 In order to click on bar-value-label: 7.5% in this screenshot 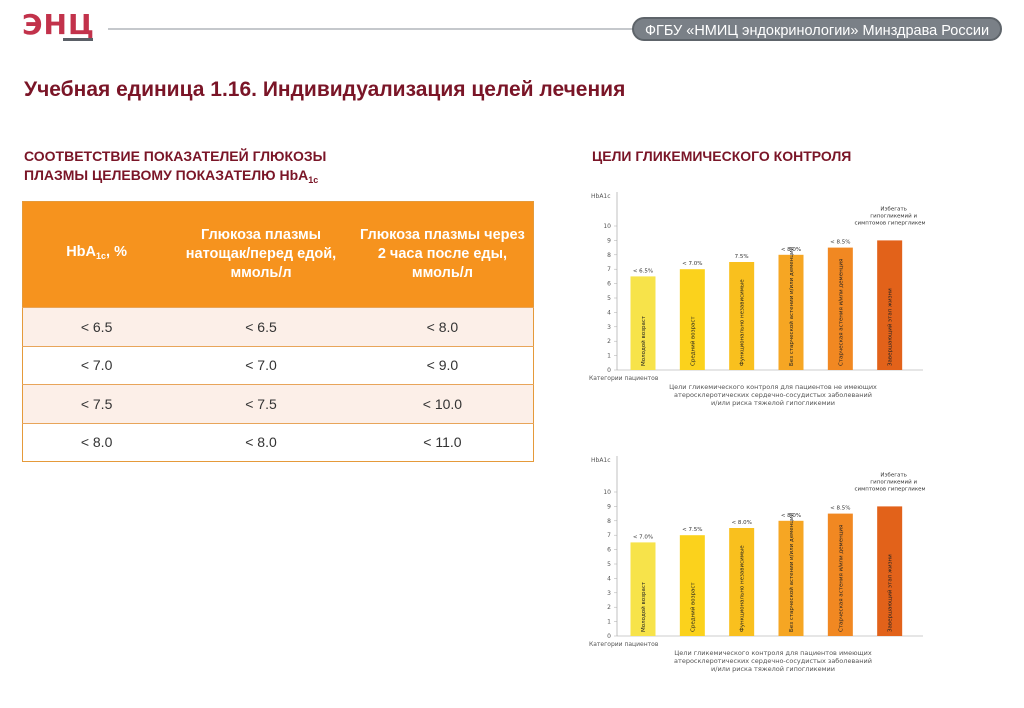, I will do `click(742, 257)`.